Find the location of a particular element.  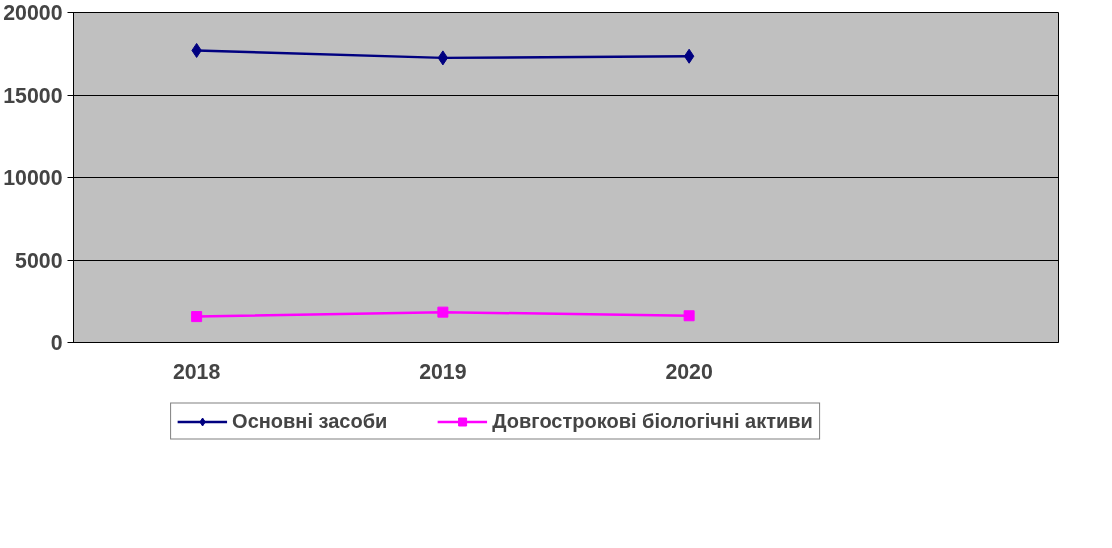

y-tick-label: 5000 is located at coordinates (39, 260).